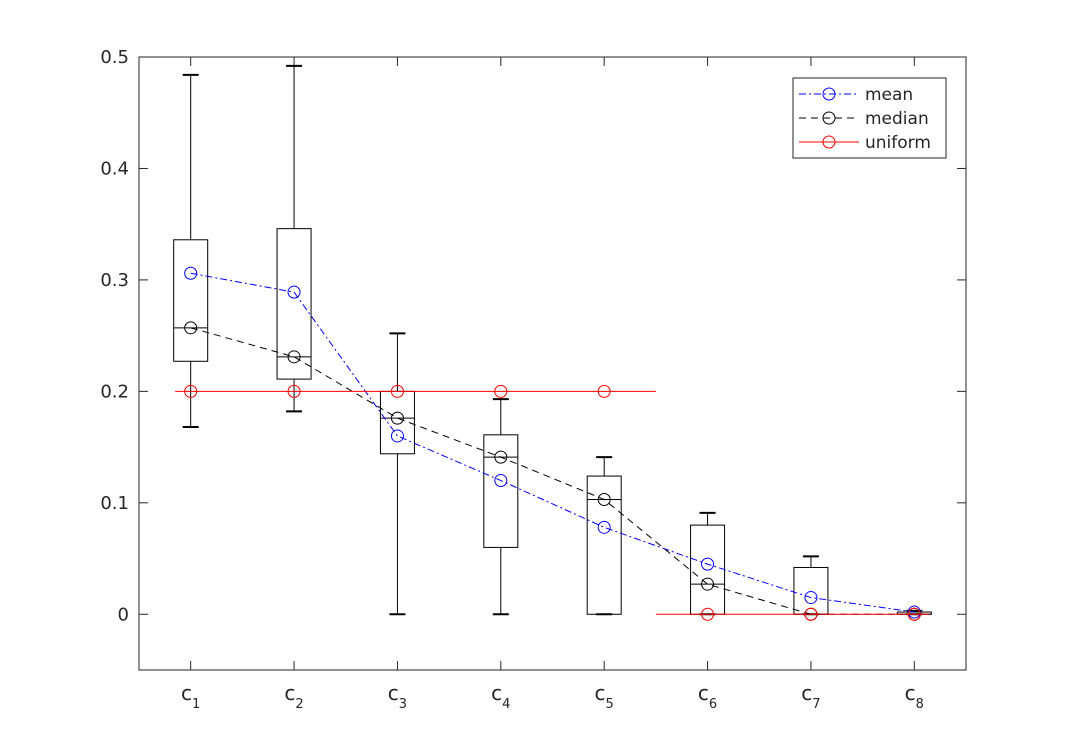  I want to click on x-tick-label: c1, so click(190, 696).